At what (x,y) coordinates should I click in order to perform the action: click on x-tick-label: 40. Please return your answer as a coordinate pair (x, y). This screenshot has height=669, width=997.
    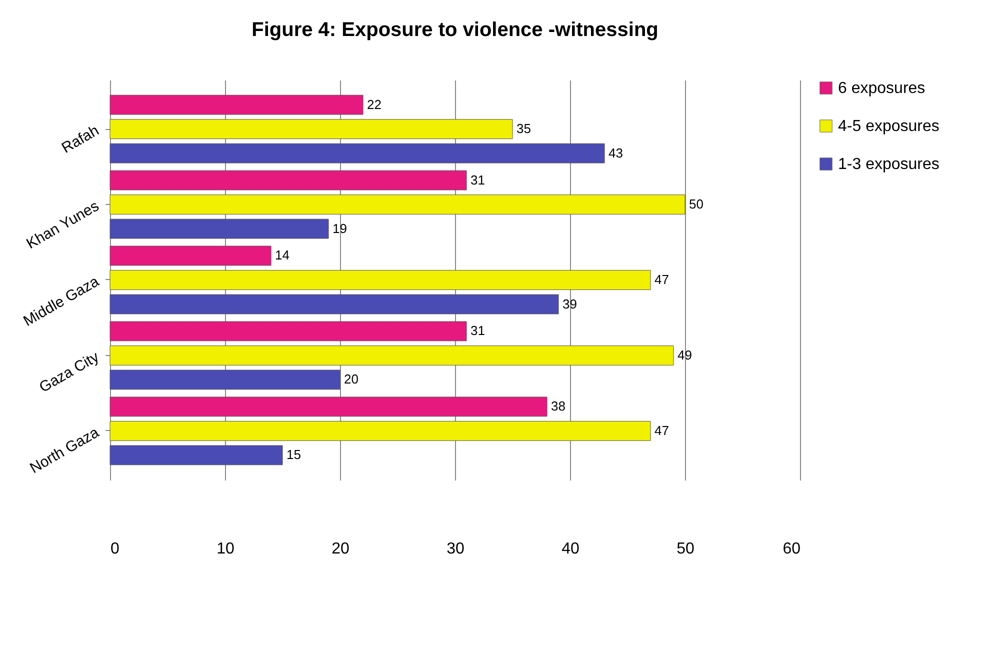
    Looking at the image, I should click on (571, 549).